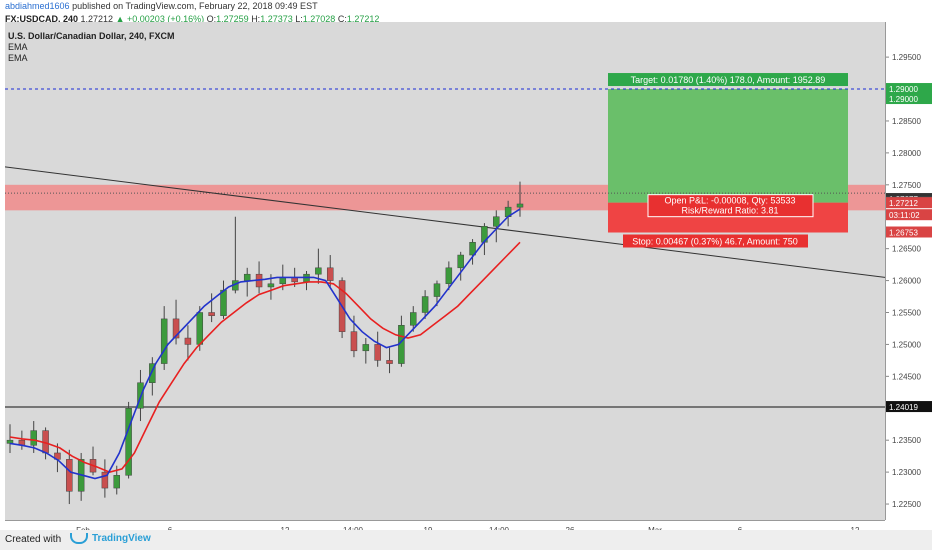  I want to click on rr-label: Risk/Reward Ratio: 3.81, so click(729, 211).